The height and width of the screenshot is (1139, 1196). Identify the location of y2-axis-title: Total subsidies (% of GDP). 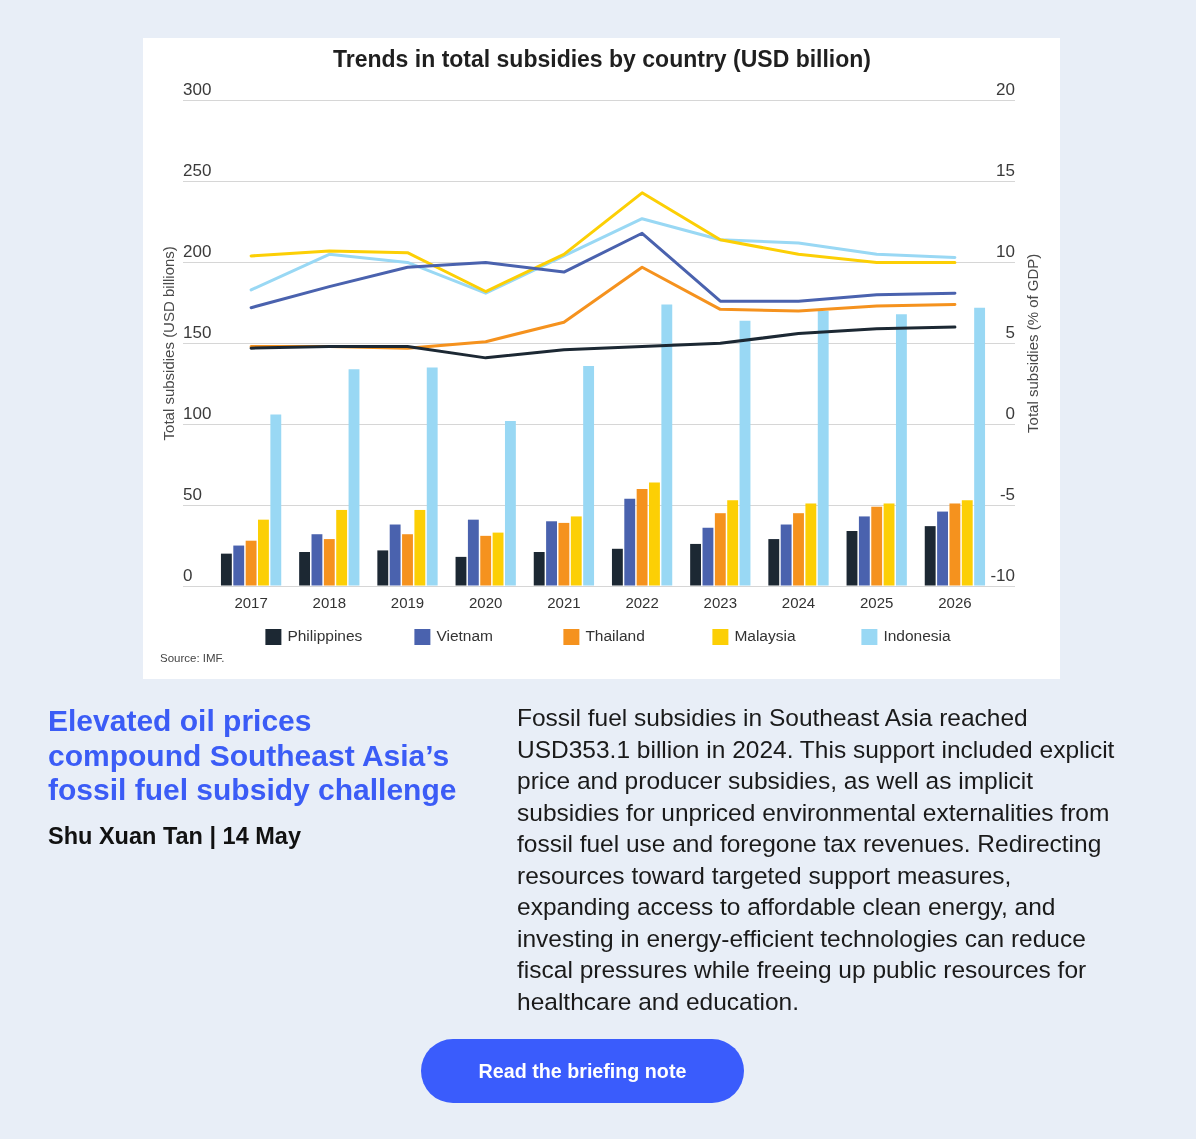
(1033, 343).